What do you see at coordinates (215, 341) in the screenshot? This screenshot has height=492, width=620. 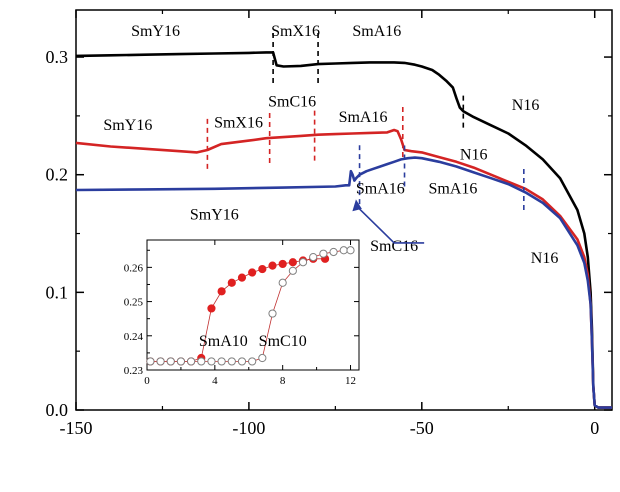 I see `chart_data.inset.annotations.0.text-text: SmA` at bounding box center [215, 341].